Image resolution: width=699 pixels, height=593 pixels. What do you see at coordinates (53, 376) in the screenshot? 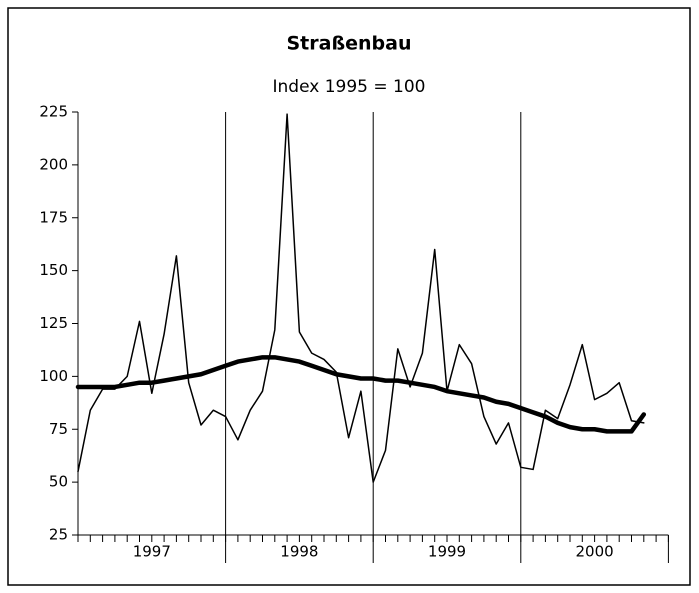
I see `y-tick-label: 100` at bounding box center [53, 376].